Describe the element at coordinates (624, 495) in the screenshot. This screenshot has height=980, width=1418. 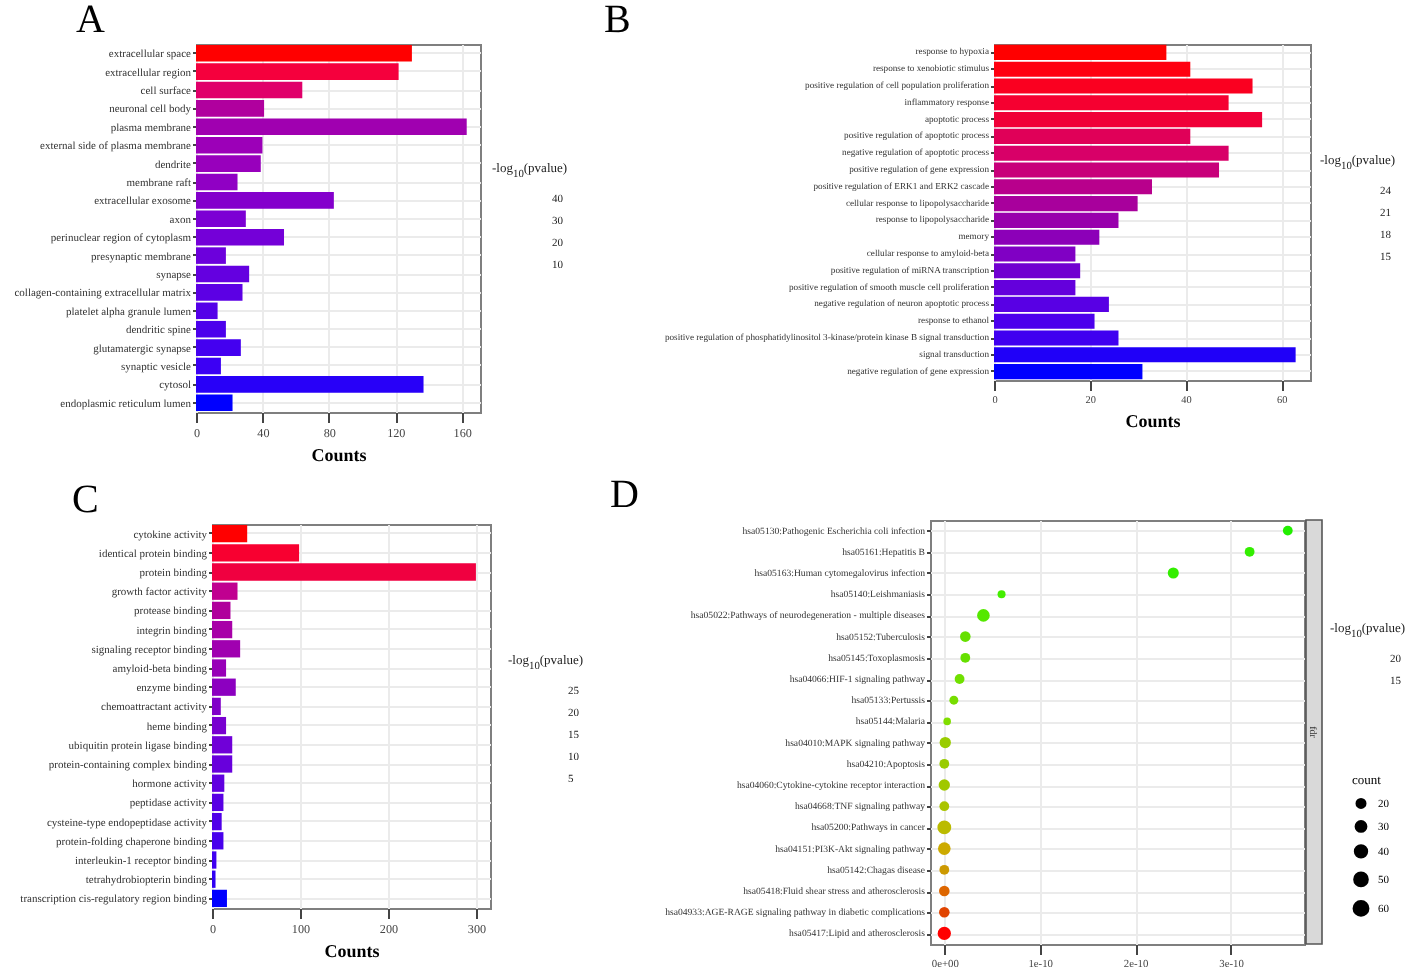
I see `chart-title: D` at that location.